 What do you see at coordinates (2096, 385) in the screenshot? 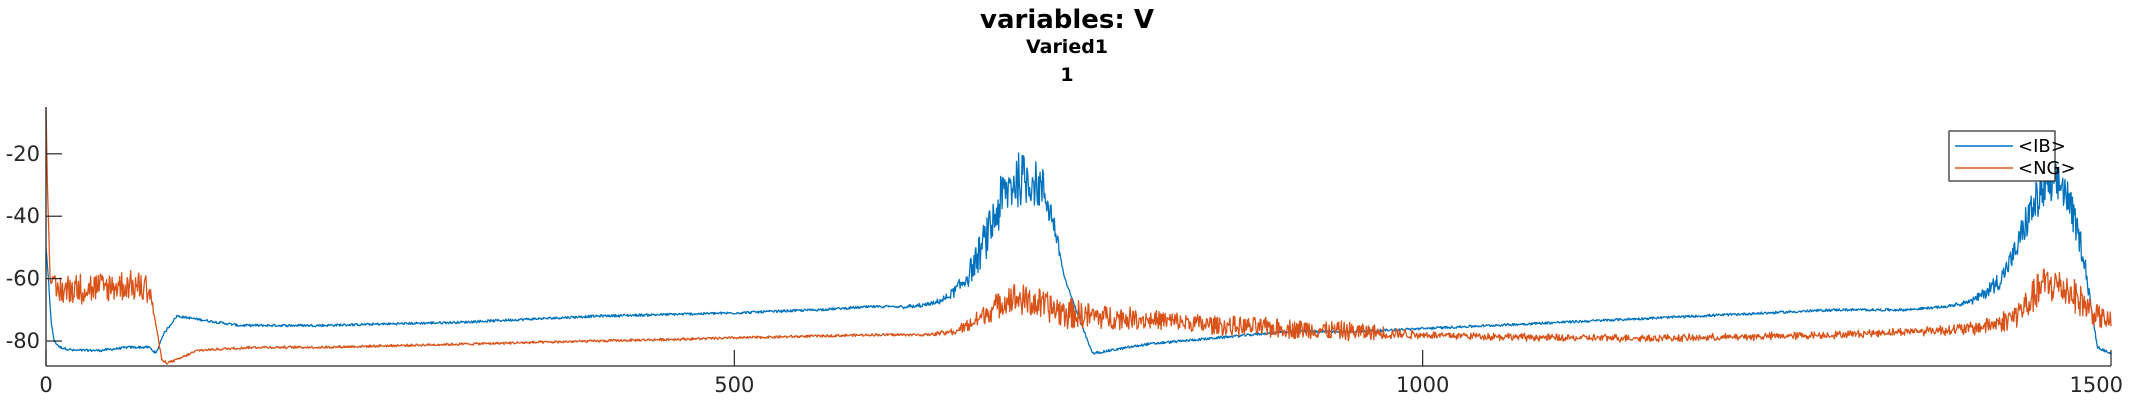
I see `x-tick-label: 1500` at bounding box center [2096, 385].